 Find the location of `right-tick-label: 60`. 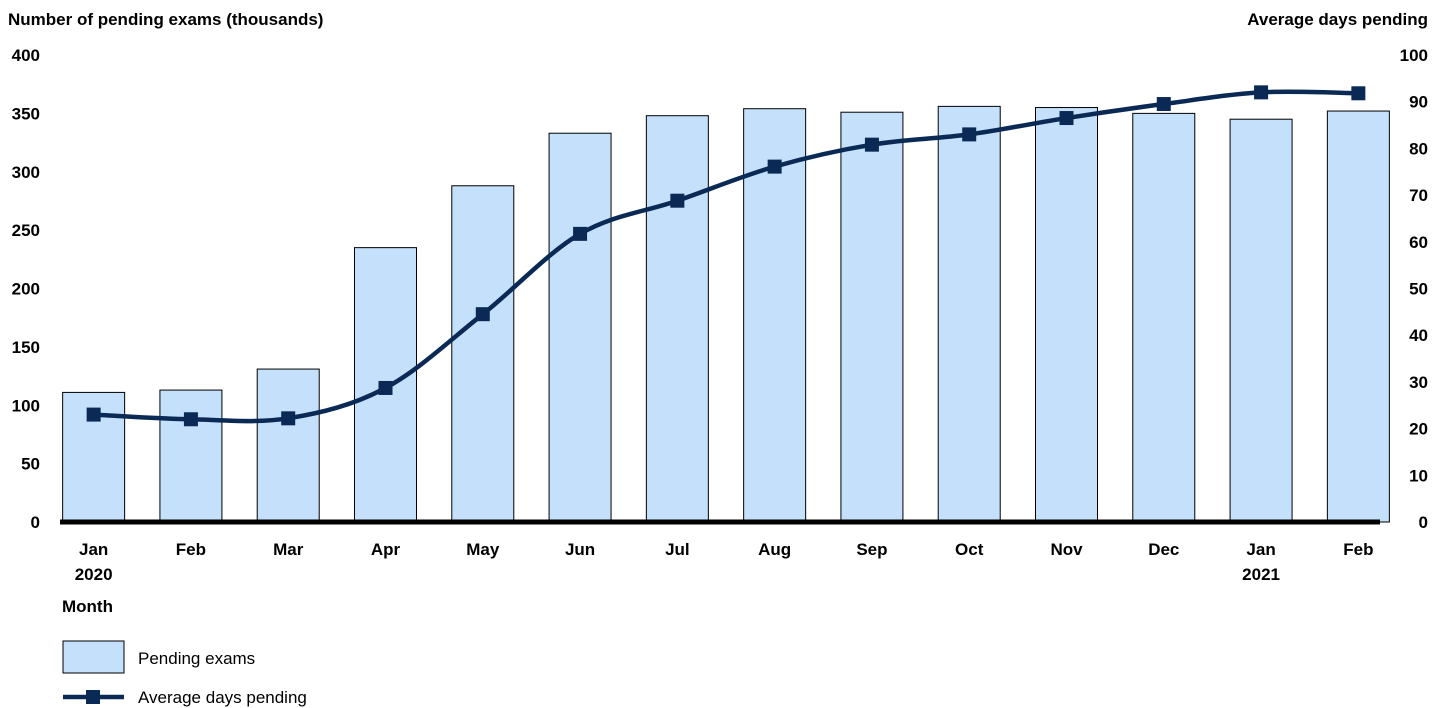

right-tick-label: 60 is located at coordinates (1418, 242).